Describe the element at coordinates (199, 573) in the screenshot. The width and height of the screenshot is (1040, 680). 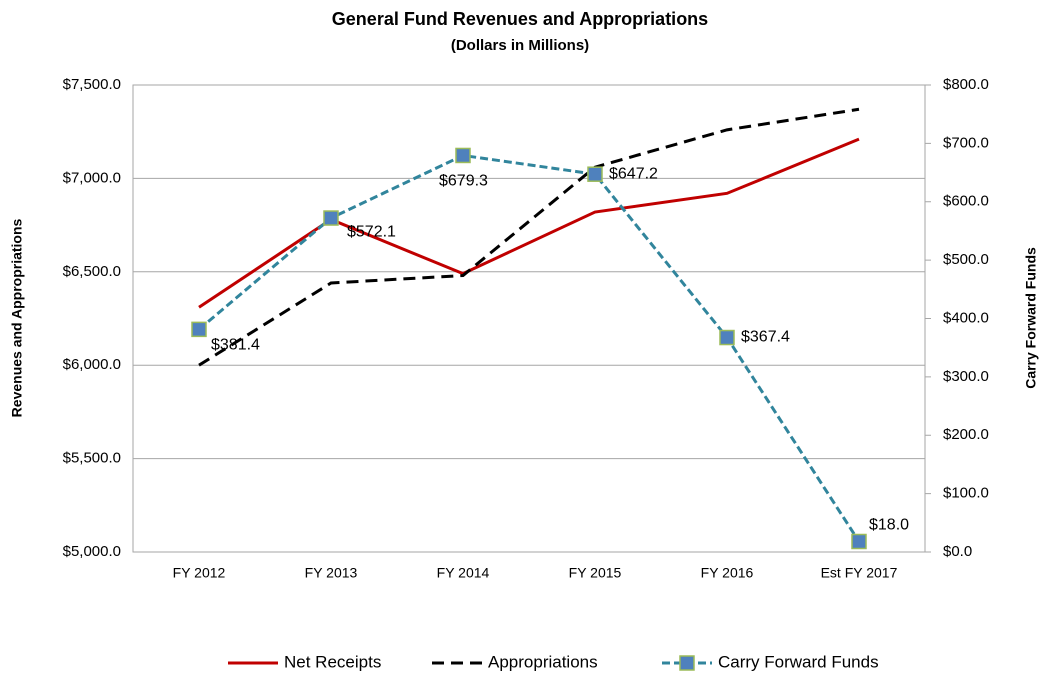
I see `x-tick-label: FY 2012` at that location.